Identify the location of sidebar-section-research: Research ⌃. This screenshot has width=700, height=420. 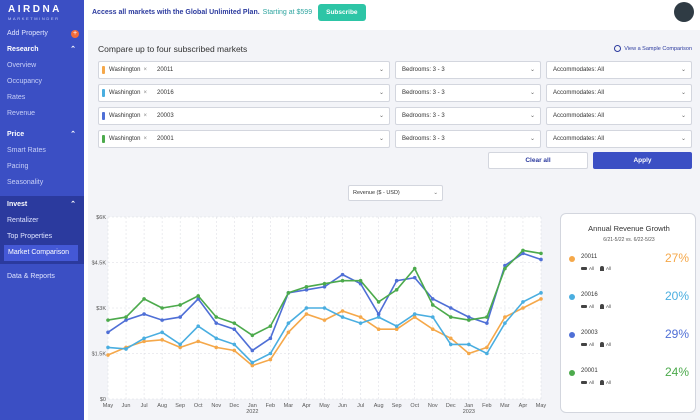
(42, 50).